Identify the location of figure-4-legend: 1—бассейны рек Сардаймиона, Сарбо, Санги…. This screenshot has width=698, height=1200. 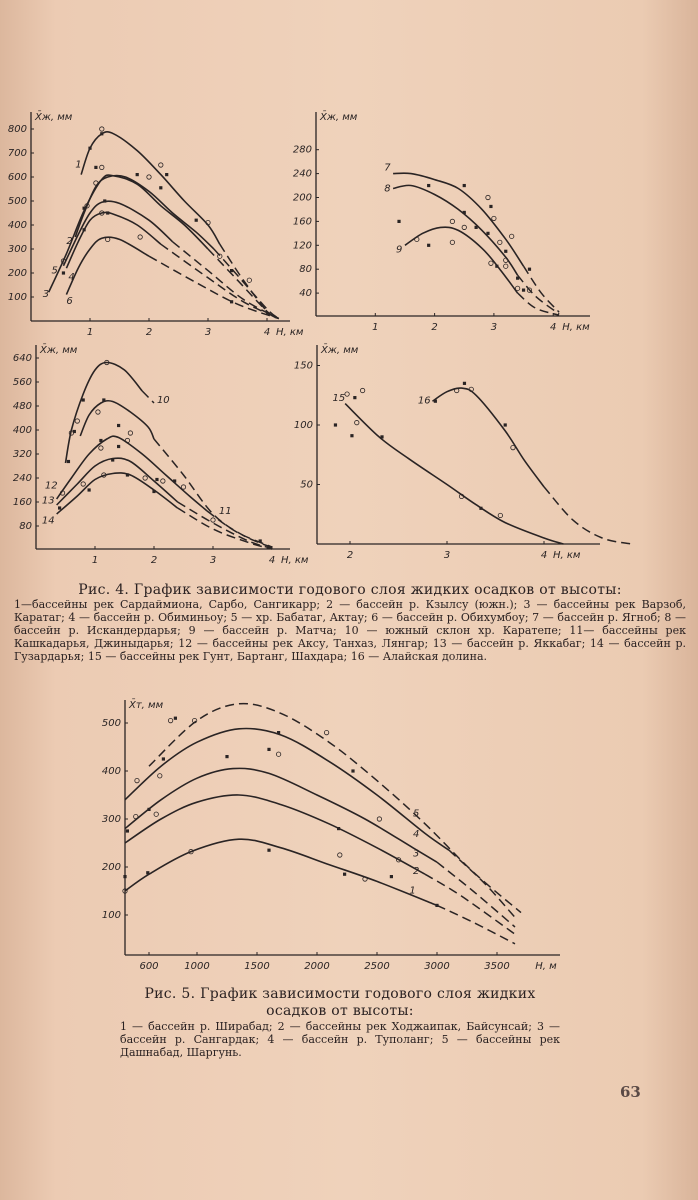
(350, 630).